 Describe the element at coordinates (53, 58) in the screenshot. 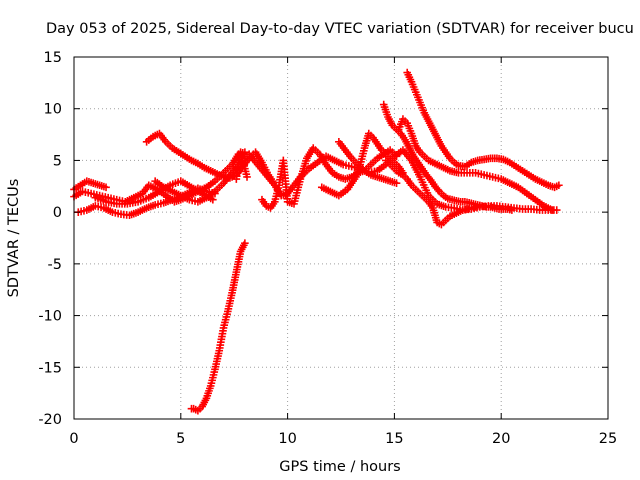

I see `y-tick-label: 15` at that location.